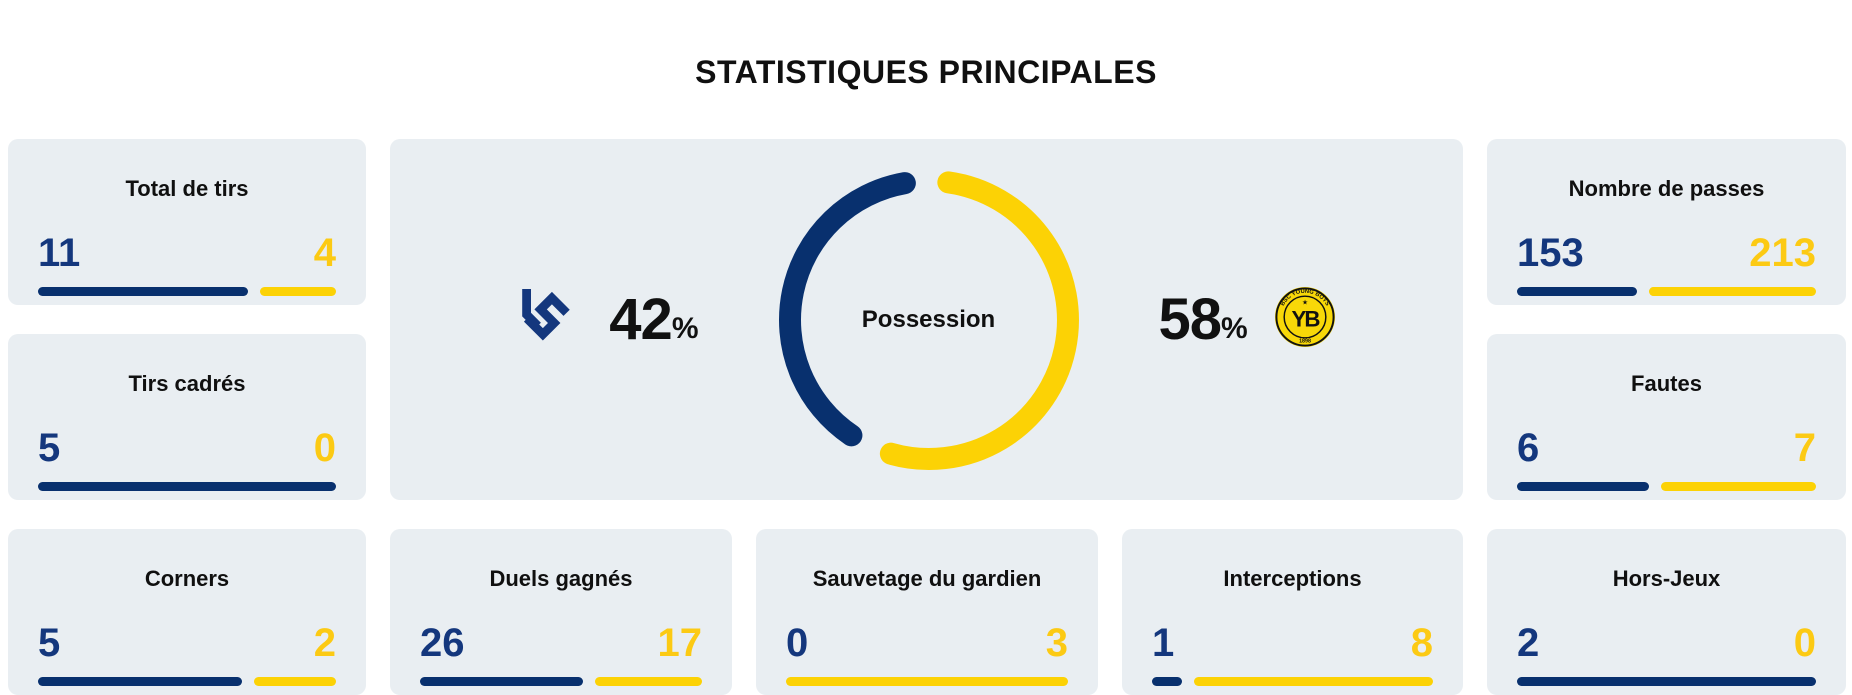  I want to click on stat-label: Total de tirs, so click(187, 188).